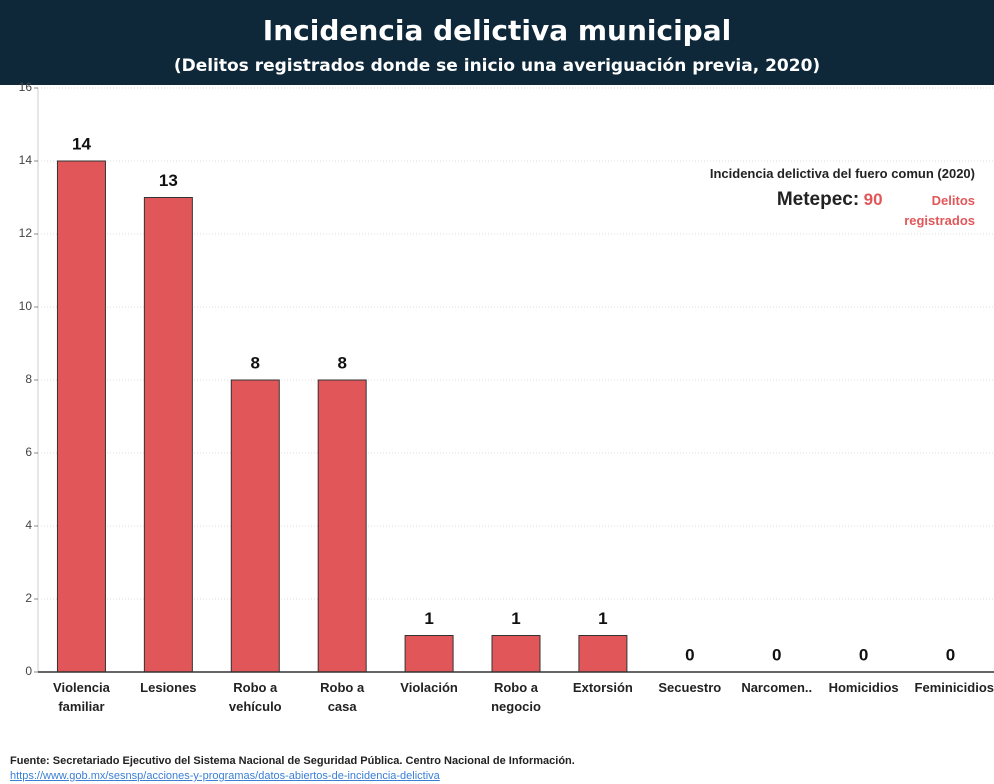  Describe the element at coordinates (873, 199) in the screenshot. I see `annotation-count: 90` at that location.